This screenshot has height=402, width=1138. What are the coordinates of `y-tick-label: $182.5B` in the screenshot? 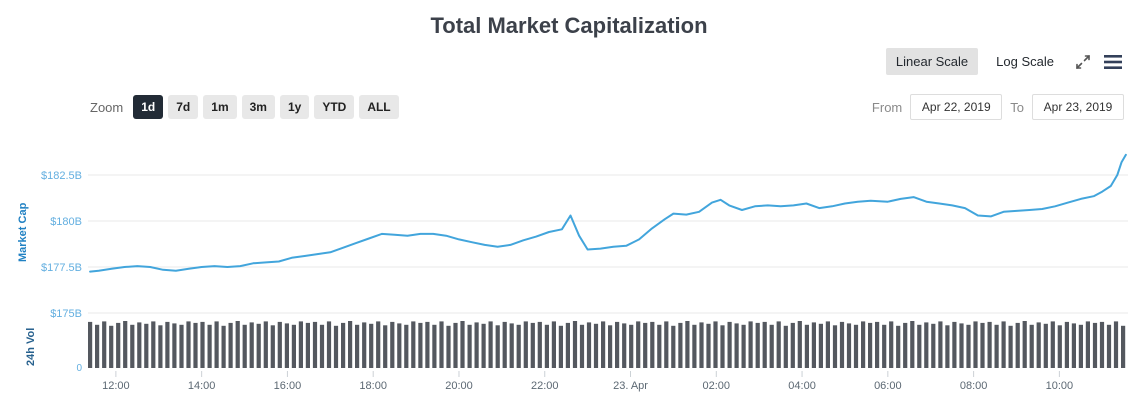 It's located at (61, 176).